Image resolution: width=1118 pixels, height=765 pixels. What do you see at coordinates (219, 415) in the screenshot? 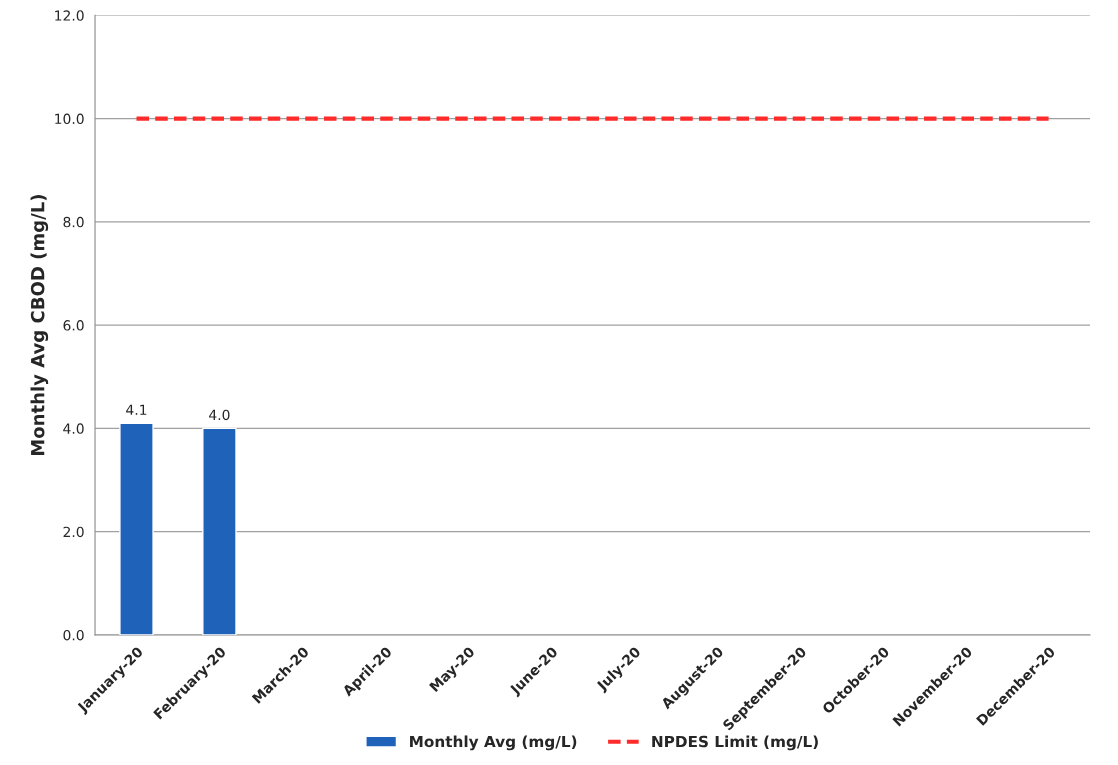
I see `data-label: 4.0` at bounding box center [219, 415].